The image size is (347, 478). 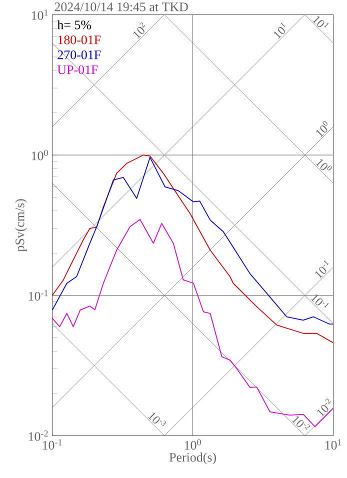 I want to click on annotation: 10$^{2}$, so click(x=139, y=30).